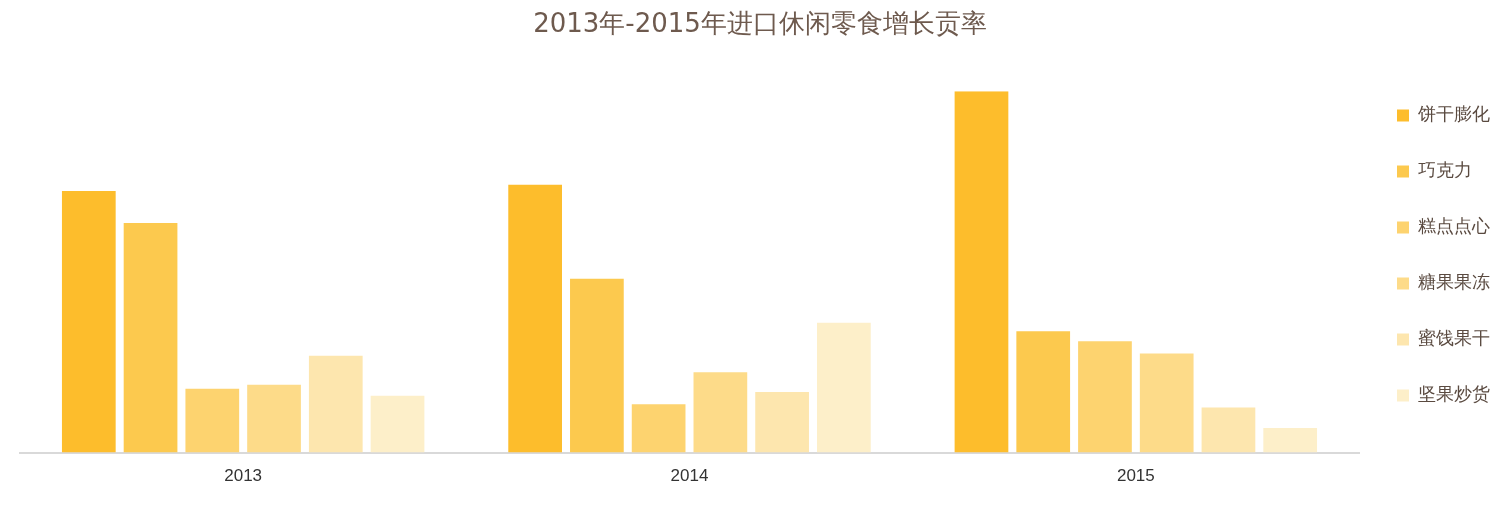 Image resolution: width=1510 pixels, height=511 pixels. Describe the element at coordinates (1454, 394) in the screenshot. I see `legend-label: 坚果炒货` at that location.